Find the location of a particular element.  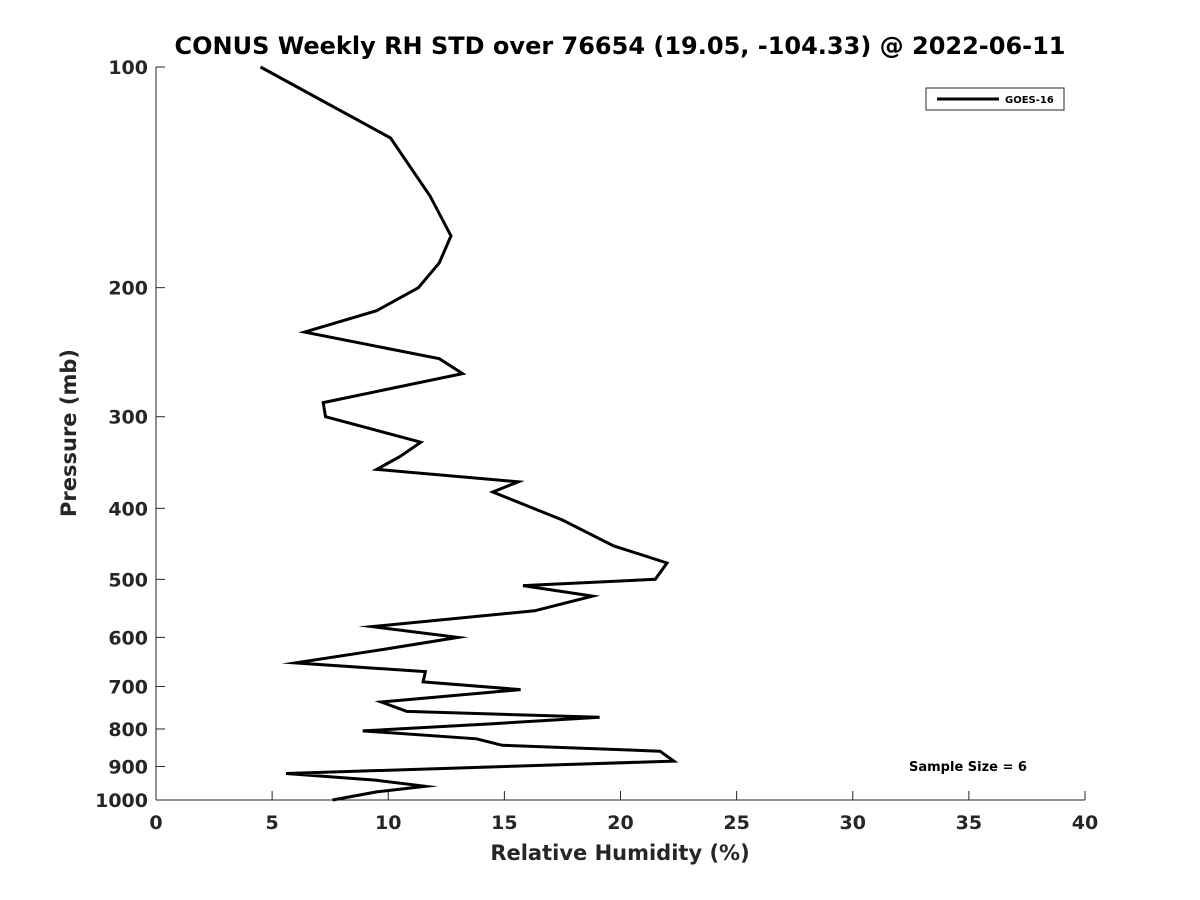

y-tick-label: 300 is located at coordinates (128, 418).